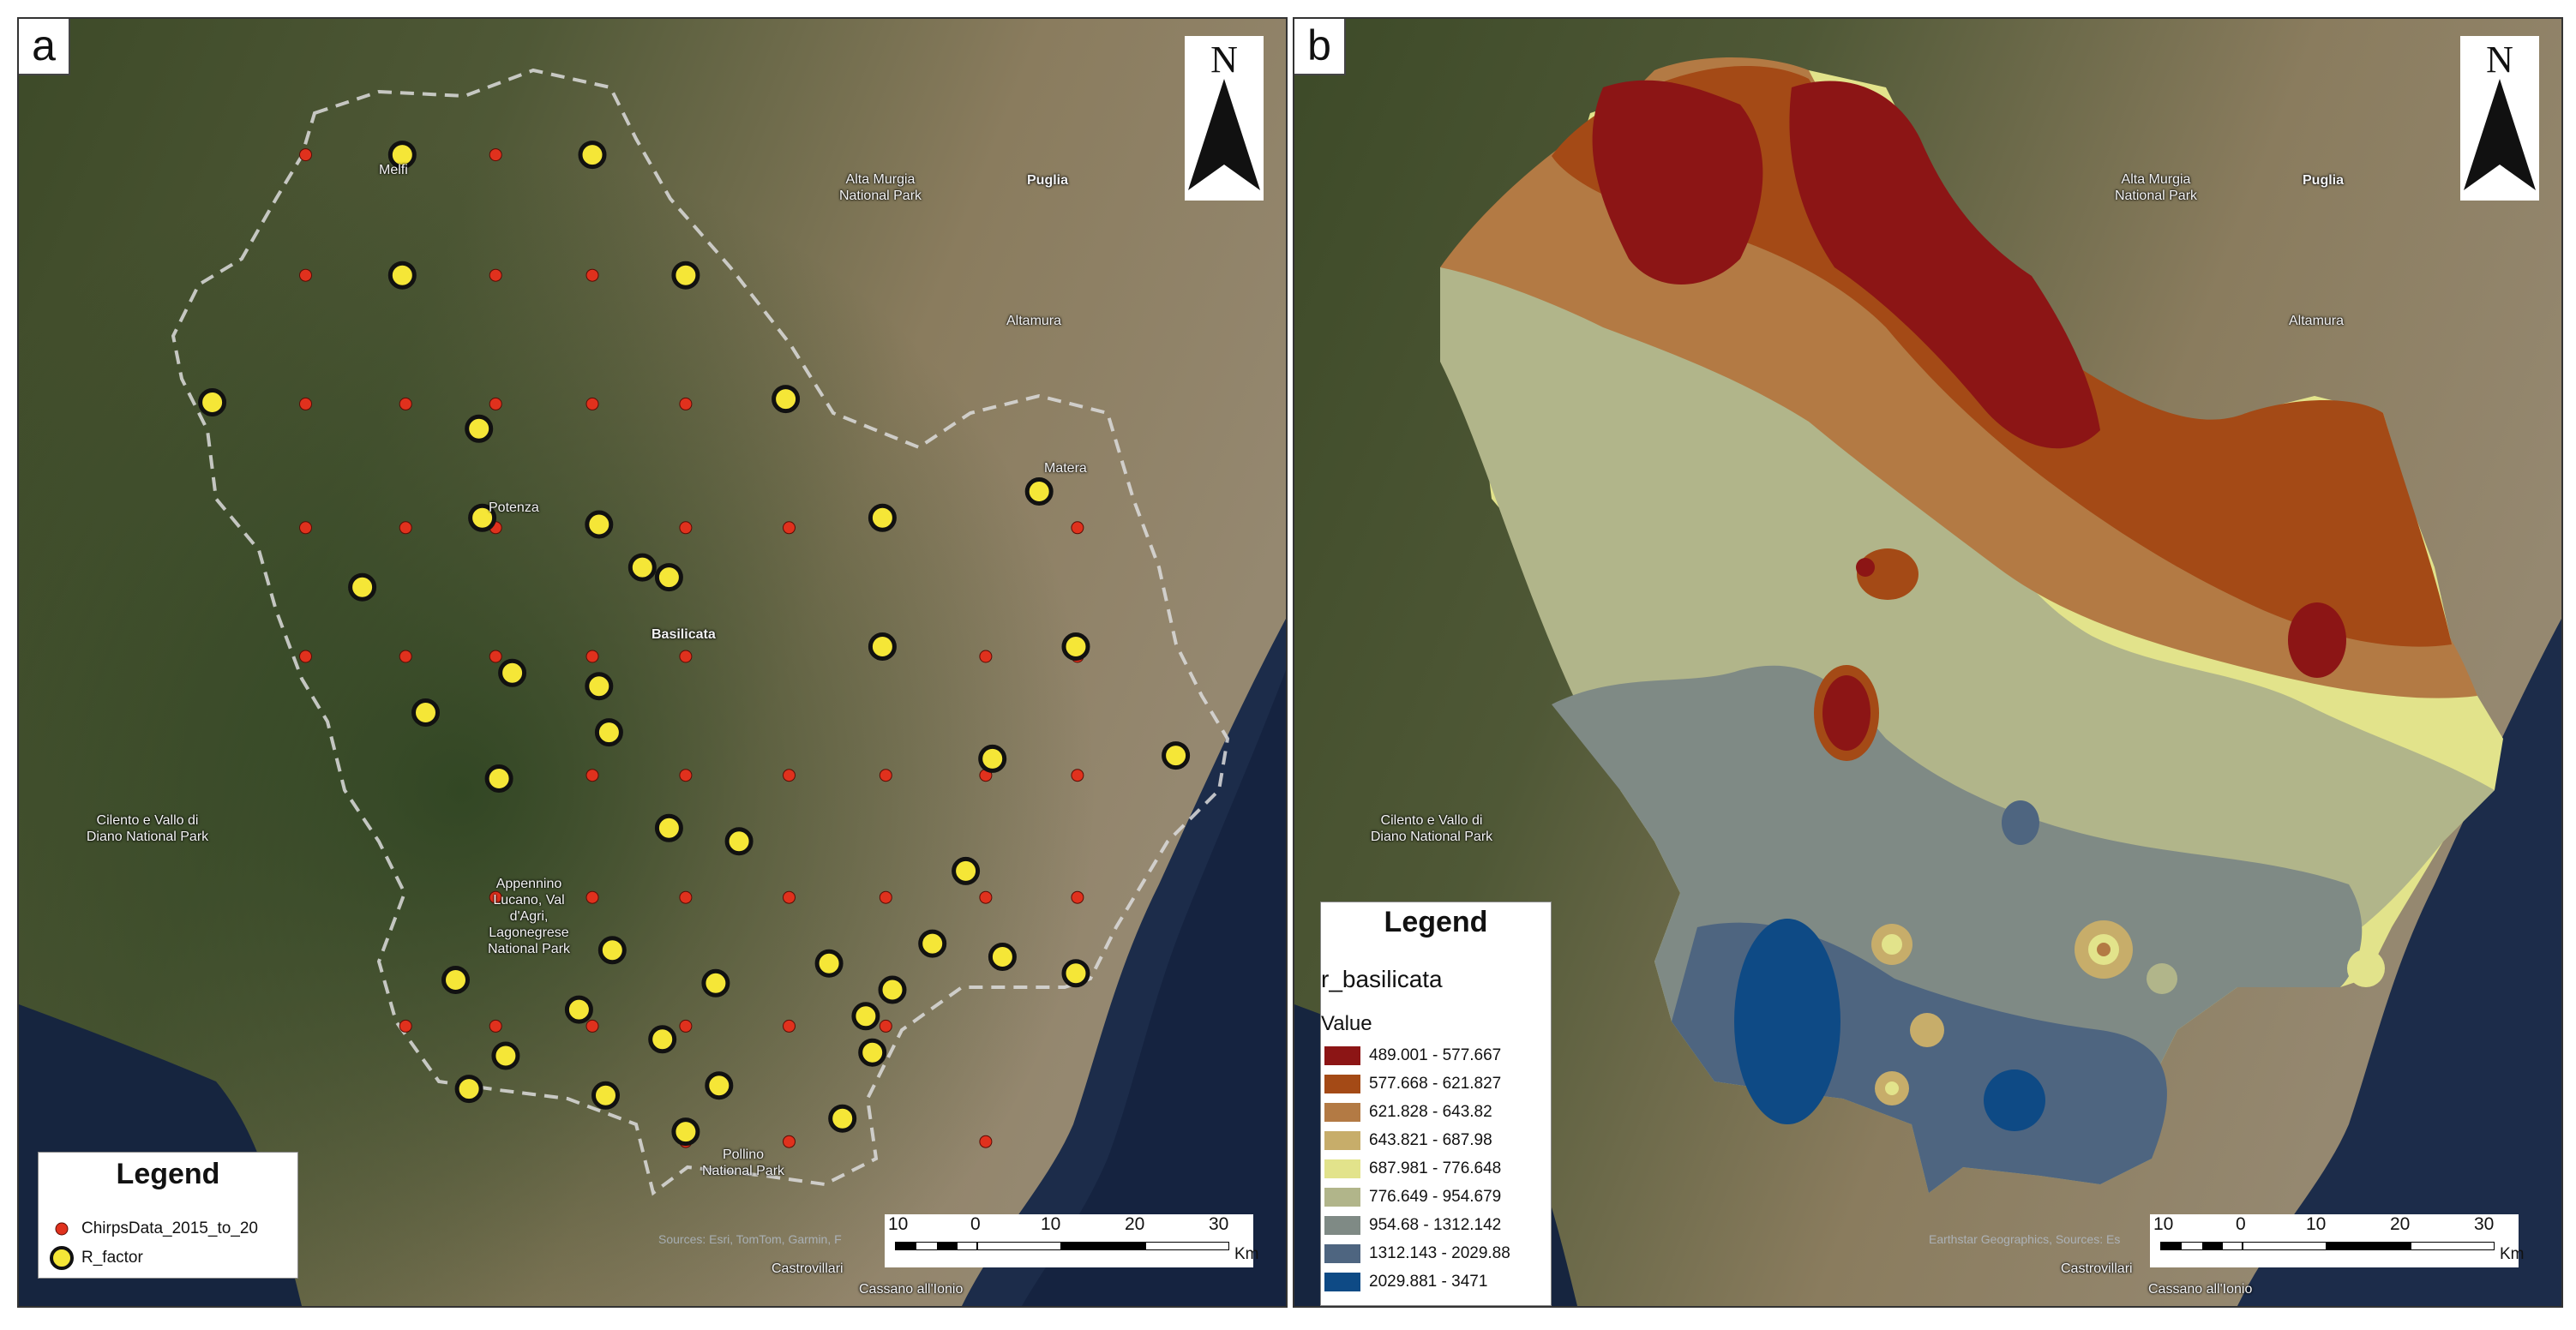  Describe the element at coordinates (1428, 1282) in the screenshot. I see `legend-class-label: 2029.881 - 3471` at that location.